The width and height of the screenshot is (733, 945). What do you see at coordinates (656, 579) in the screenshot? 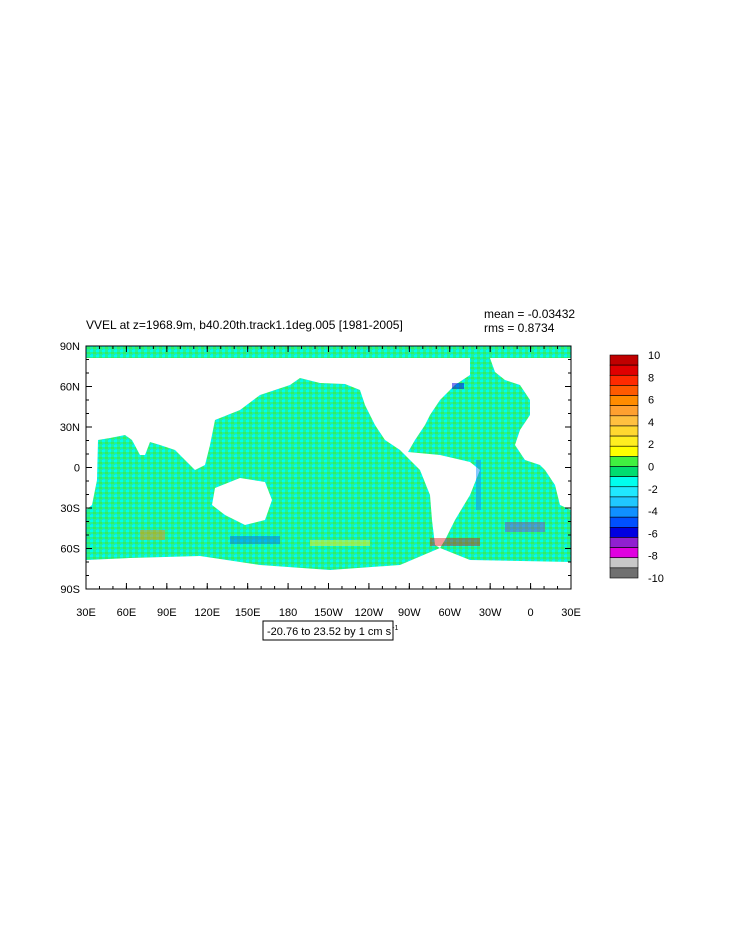
I see `colorbar-label: -10` at bounding box center [656, 579].